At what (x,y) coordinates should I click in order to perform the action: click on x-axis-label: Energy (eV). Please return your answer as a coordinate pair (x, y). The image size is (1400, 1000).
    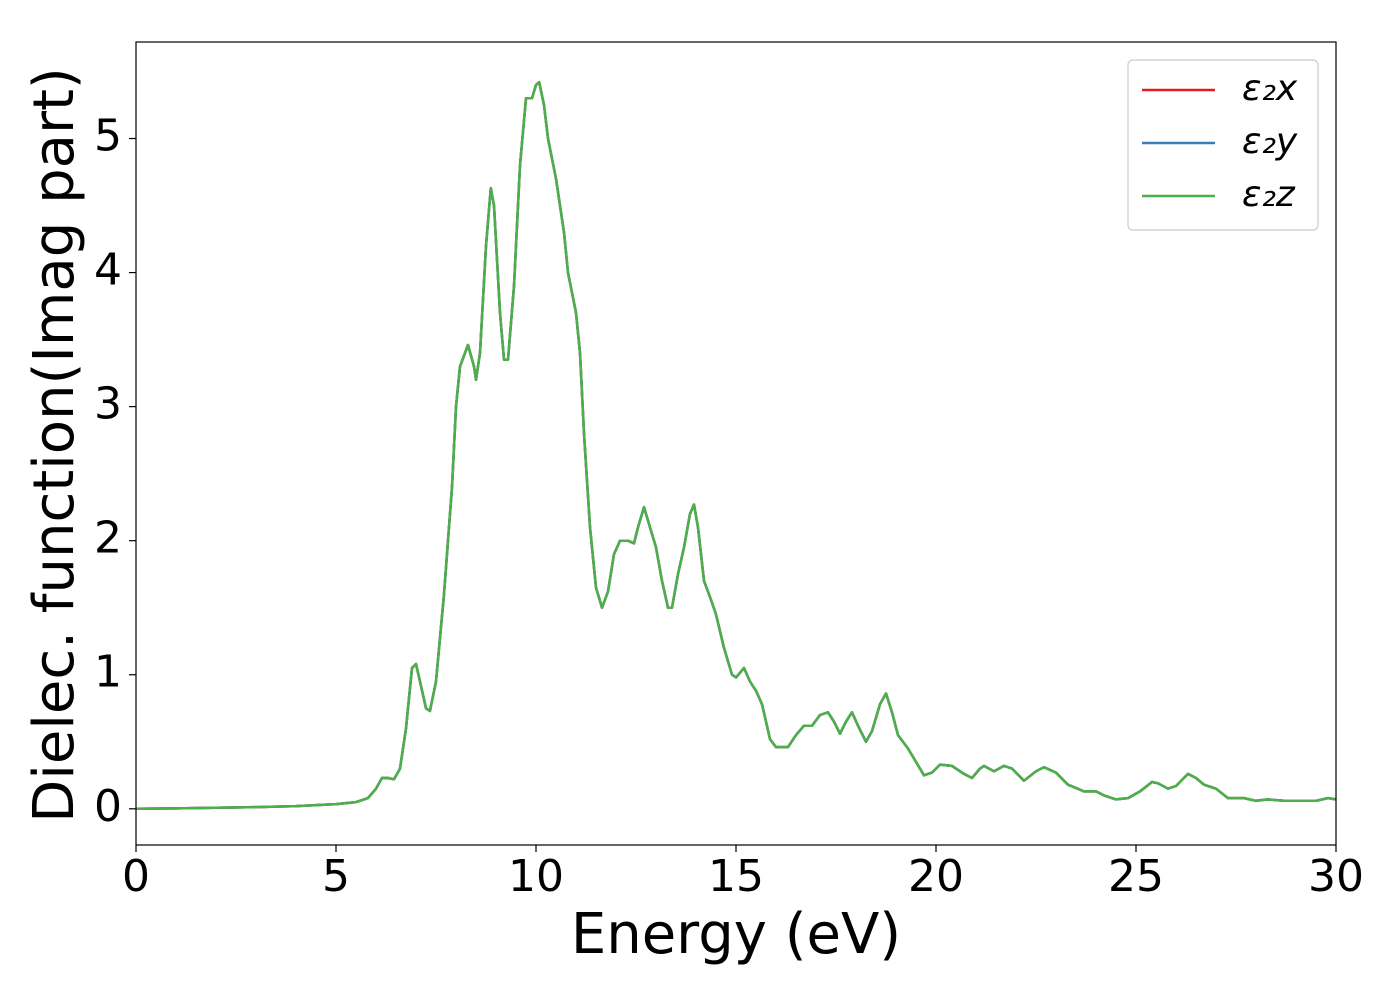
    Looking at the image, I should click on (736, 934).